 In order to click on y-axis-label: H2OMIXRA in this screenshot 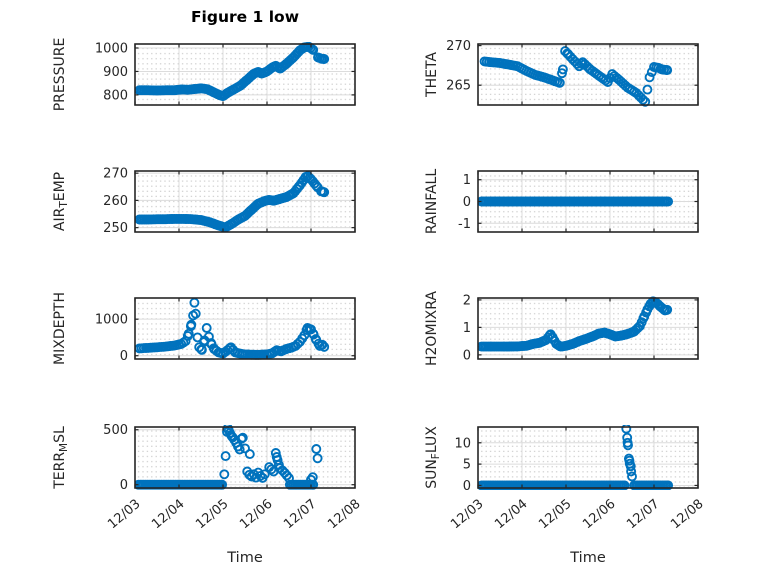, I will do `click(432, 328)`.